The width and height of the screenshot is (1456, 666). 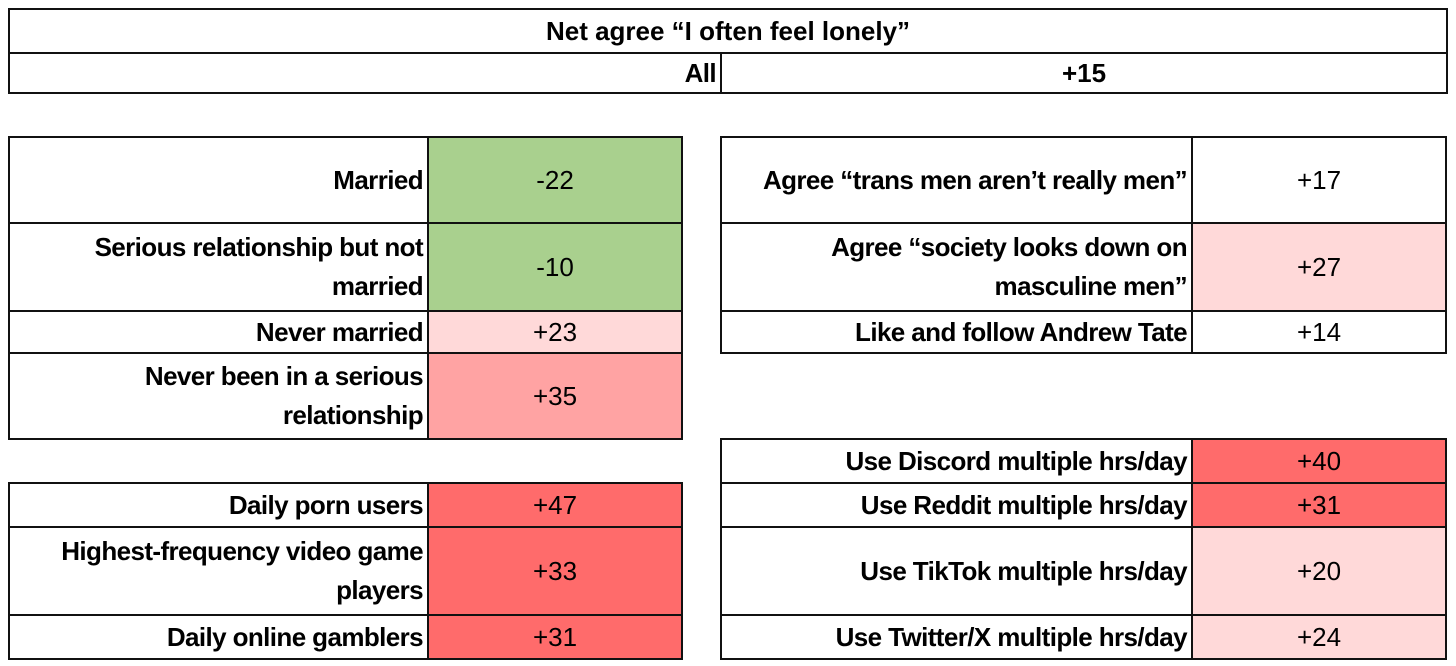 What do you see at coordinates (555, 267) in the screenshot?
I see `row-value-cell: -10` at bounding box center [555, 267].